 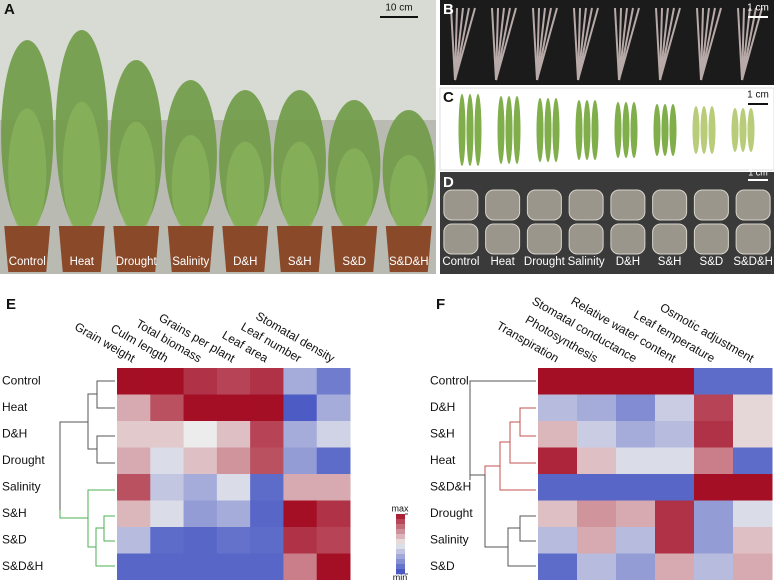 What do you see at coordinates (448, 182) in the screenshot?
I see `panel-label: D` at bounding box center [448, 182].